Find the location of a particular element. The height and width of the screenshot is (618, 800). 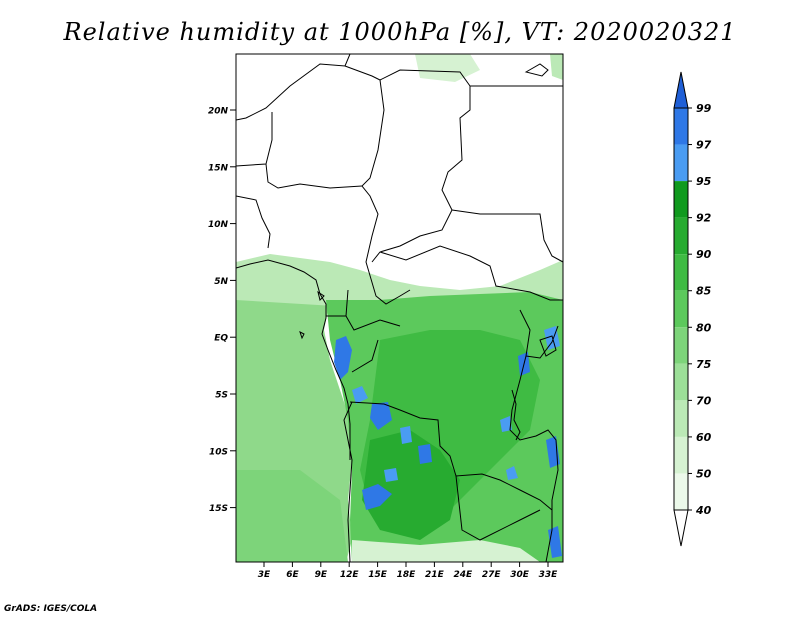

colorbar-bottom-arrow is located at coordinates (681, 528).